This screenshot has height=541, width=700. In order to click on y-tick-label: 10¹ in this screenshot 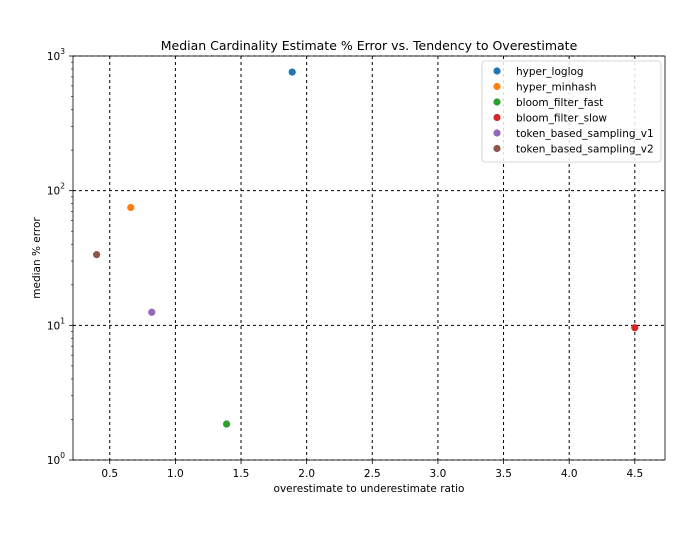, I will do `click(56, 324)`.